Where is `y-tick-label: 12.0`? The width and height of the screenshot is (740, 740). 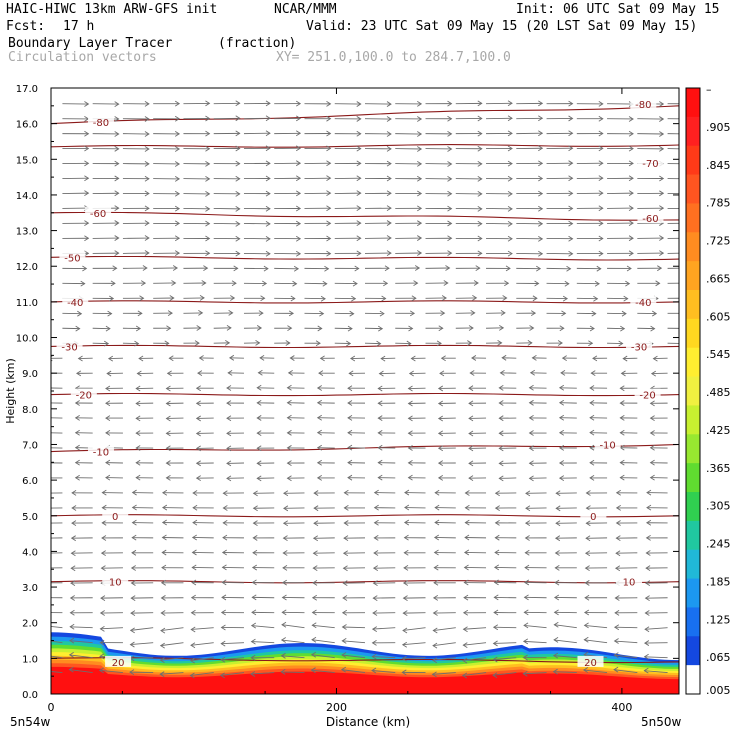 y-tick-label: 12.0 is located at coordinates (27, 267).